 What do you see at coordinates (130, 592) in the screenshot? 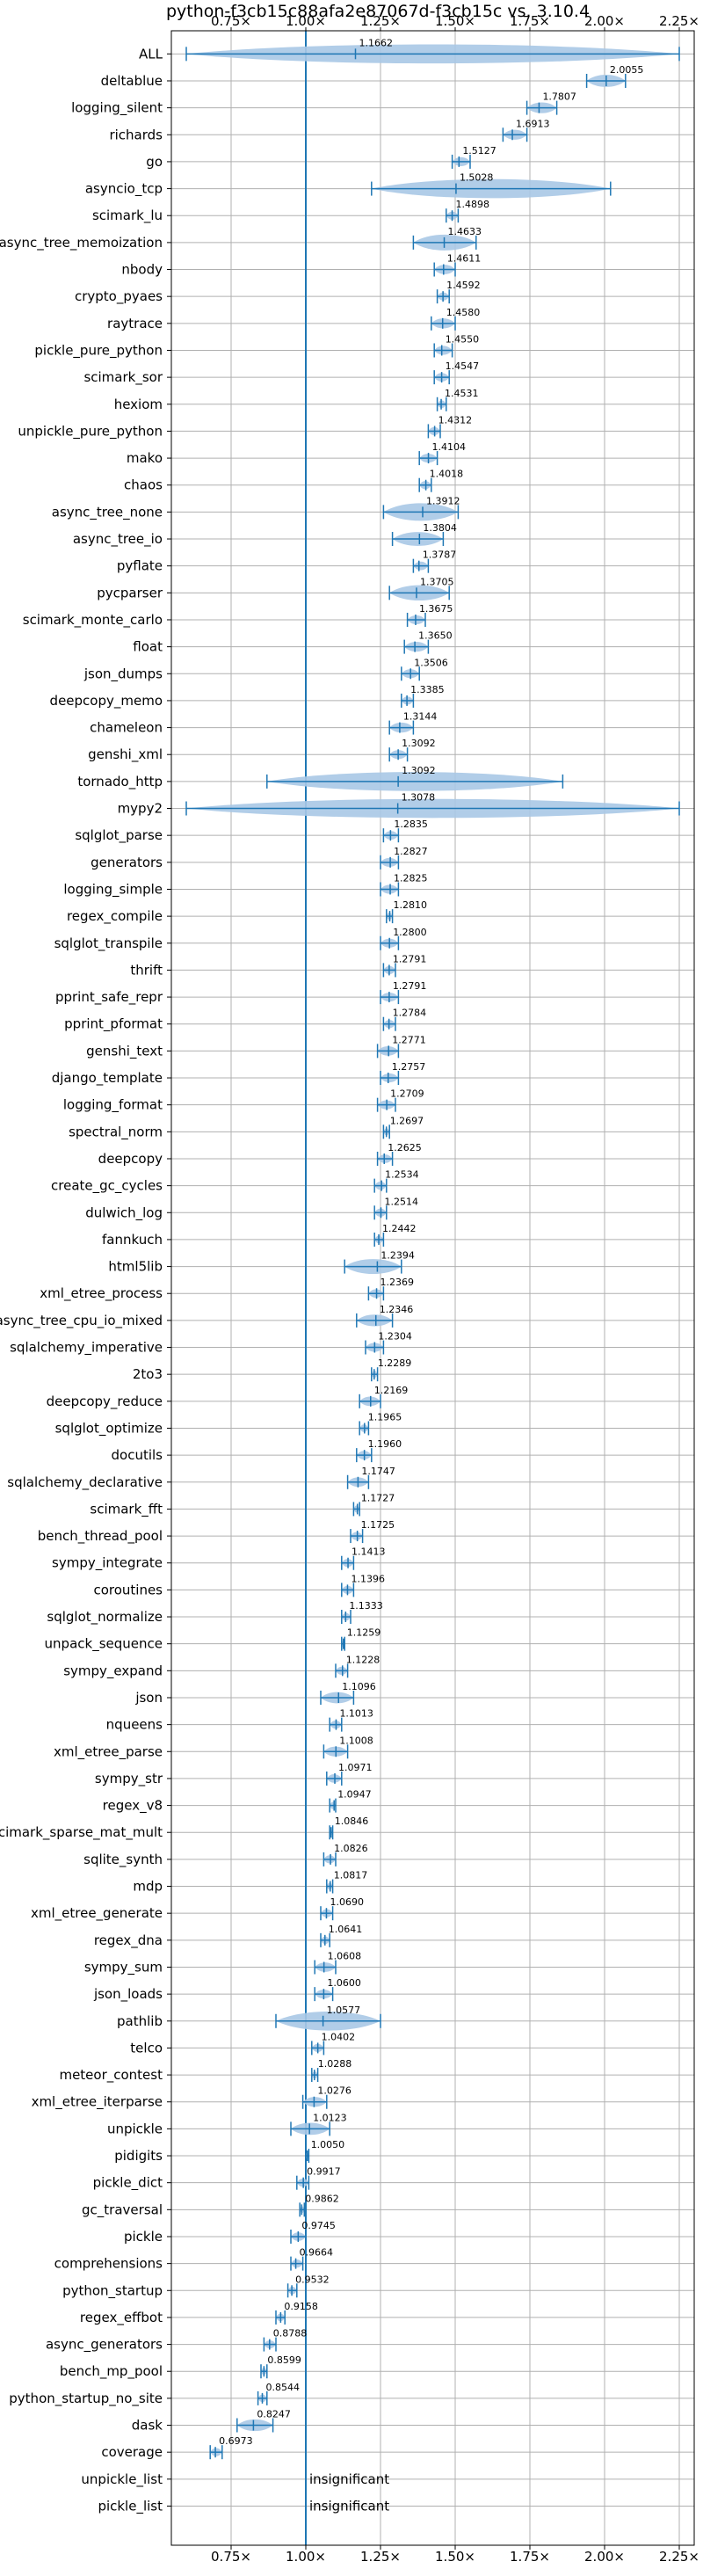
I see `y-label-pycparser: pycparser` at bounding box center [130, 592].